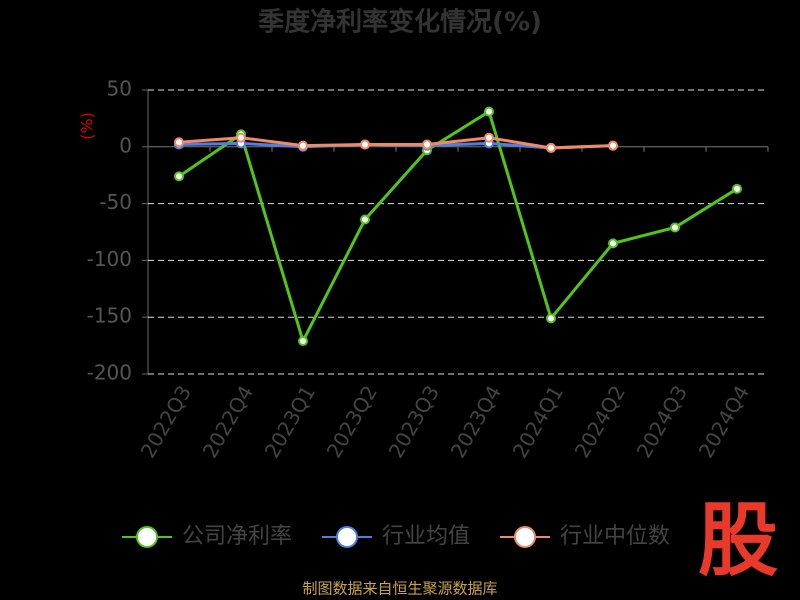 This screenshot has width=800, height=600. I want to click on y-tick-label: -100, so click(109, 259).